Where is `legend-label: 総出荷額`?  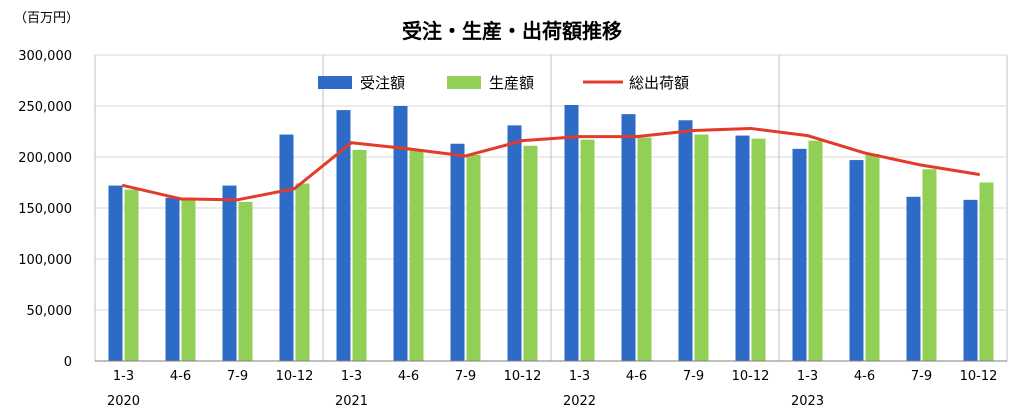
legend-label: 総出荷額 is located at coordinates (659, 83).